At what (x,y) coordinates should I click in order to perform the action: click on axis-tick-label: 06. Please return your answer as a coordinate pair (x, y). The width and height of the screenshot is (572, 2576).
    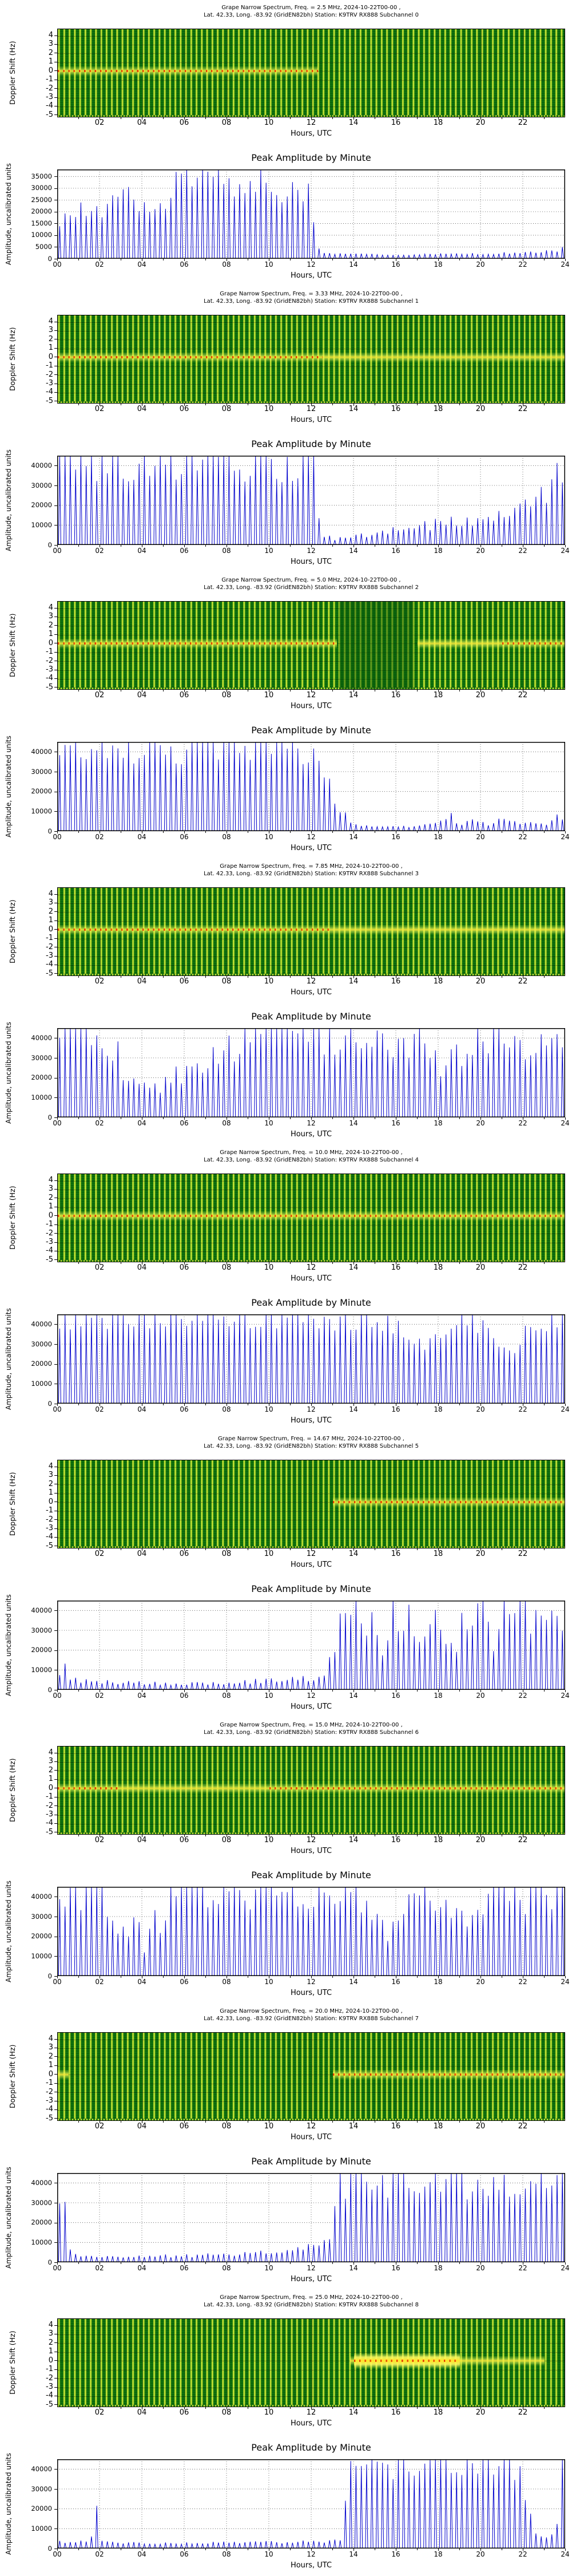
    Looking at the image, I should click on (184, 1267).